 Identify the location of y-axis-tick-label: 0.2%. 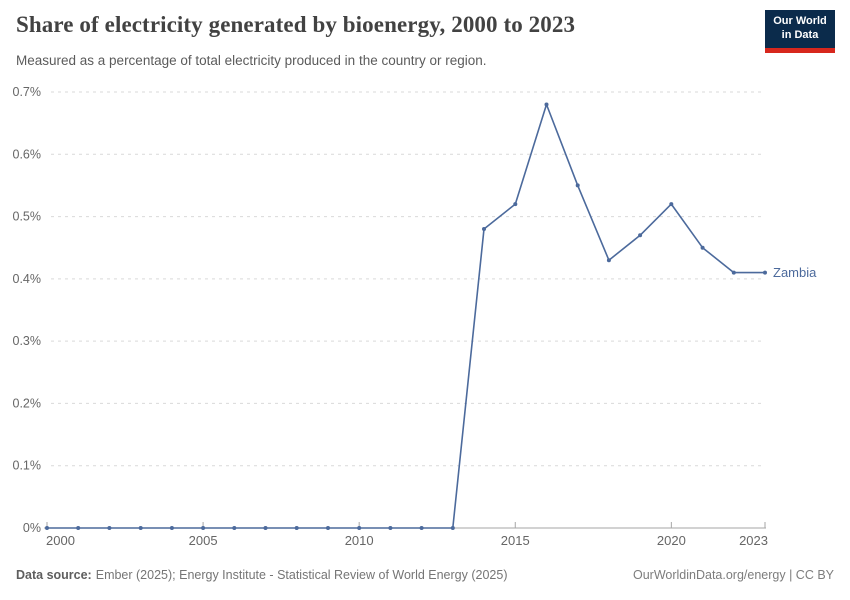
(27, 403).